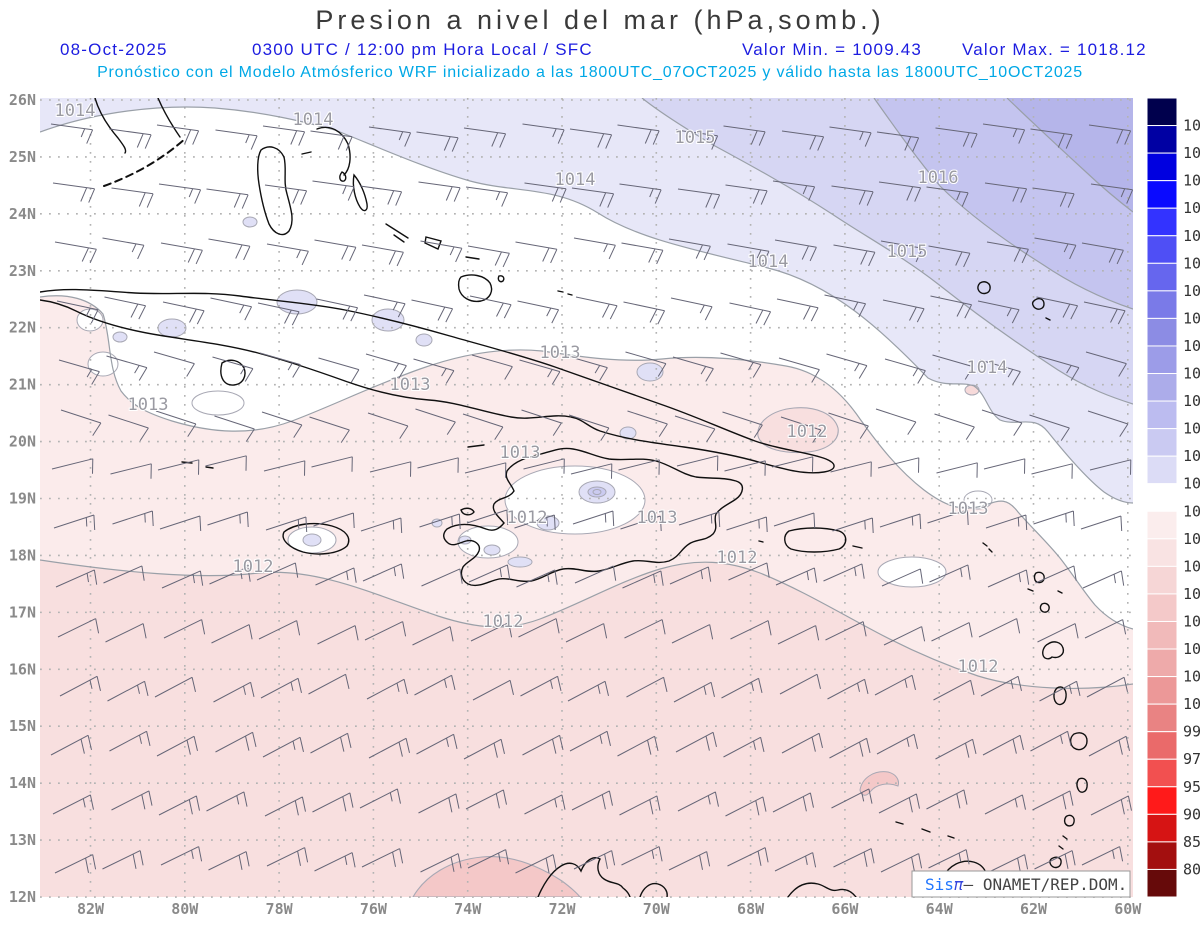 This screenshot has height=927, width=1200. What do you see at coordinates (832, 49) in the screenshot?
I see `subtitle-valor-min: Valor Min. = 1009.43` at bounding box center [832, 49].